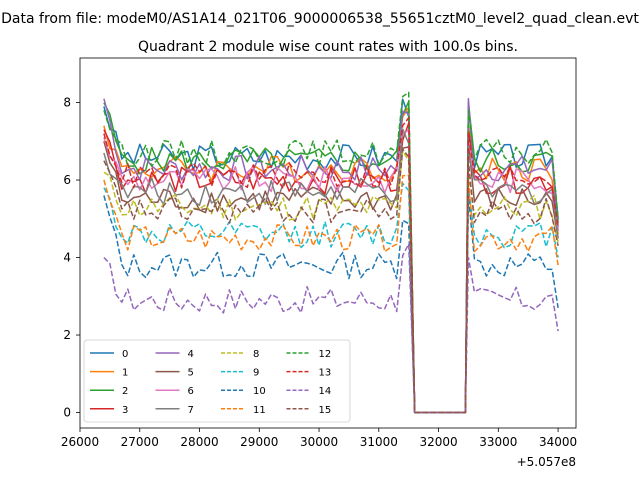  I want to click on legend-label-3: 3, so click(125, 410).